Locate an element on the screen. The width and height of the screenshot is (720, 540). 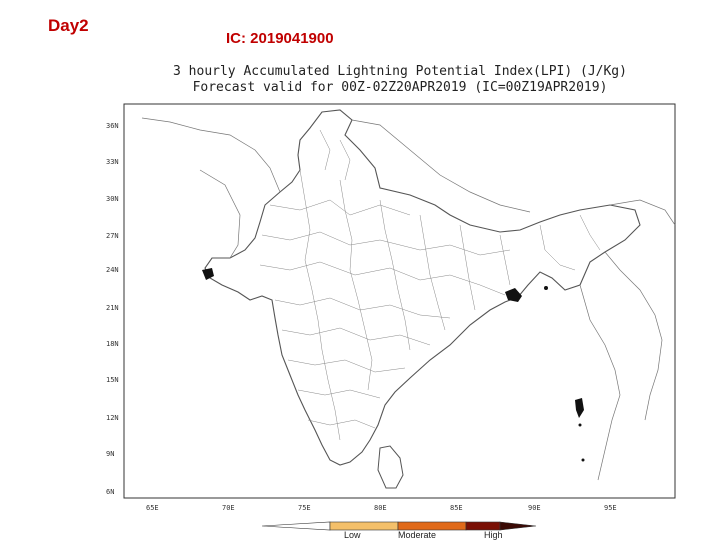
lat-label: 24N is located at coordinates (112, 270).